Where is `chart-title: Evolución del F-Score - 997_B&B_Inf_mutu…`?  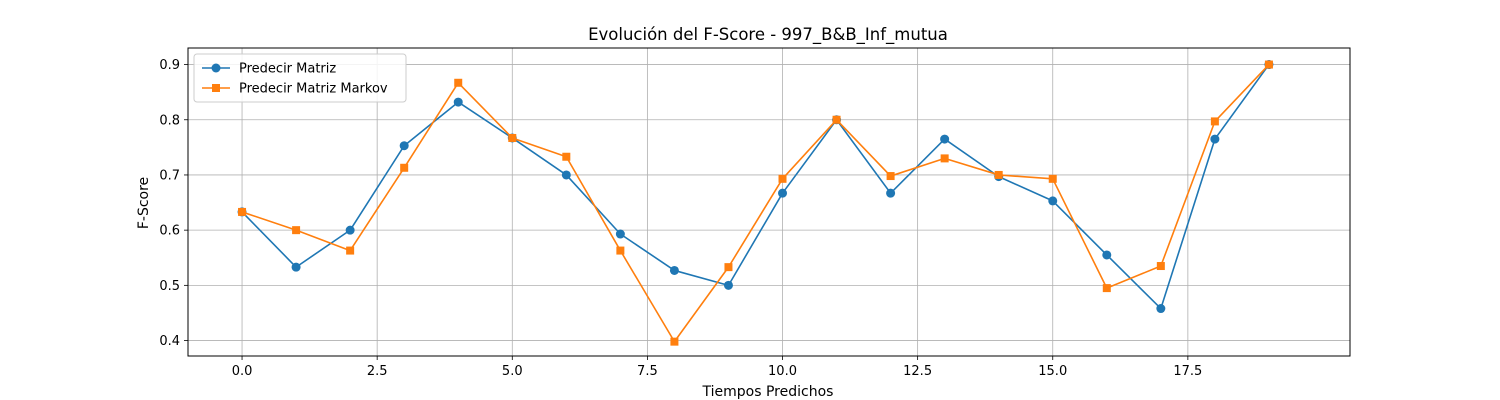
chart-title: Evolución del F-Score - 997_B&B_Inf_mutu… is located at coordinates (768, 35).